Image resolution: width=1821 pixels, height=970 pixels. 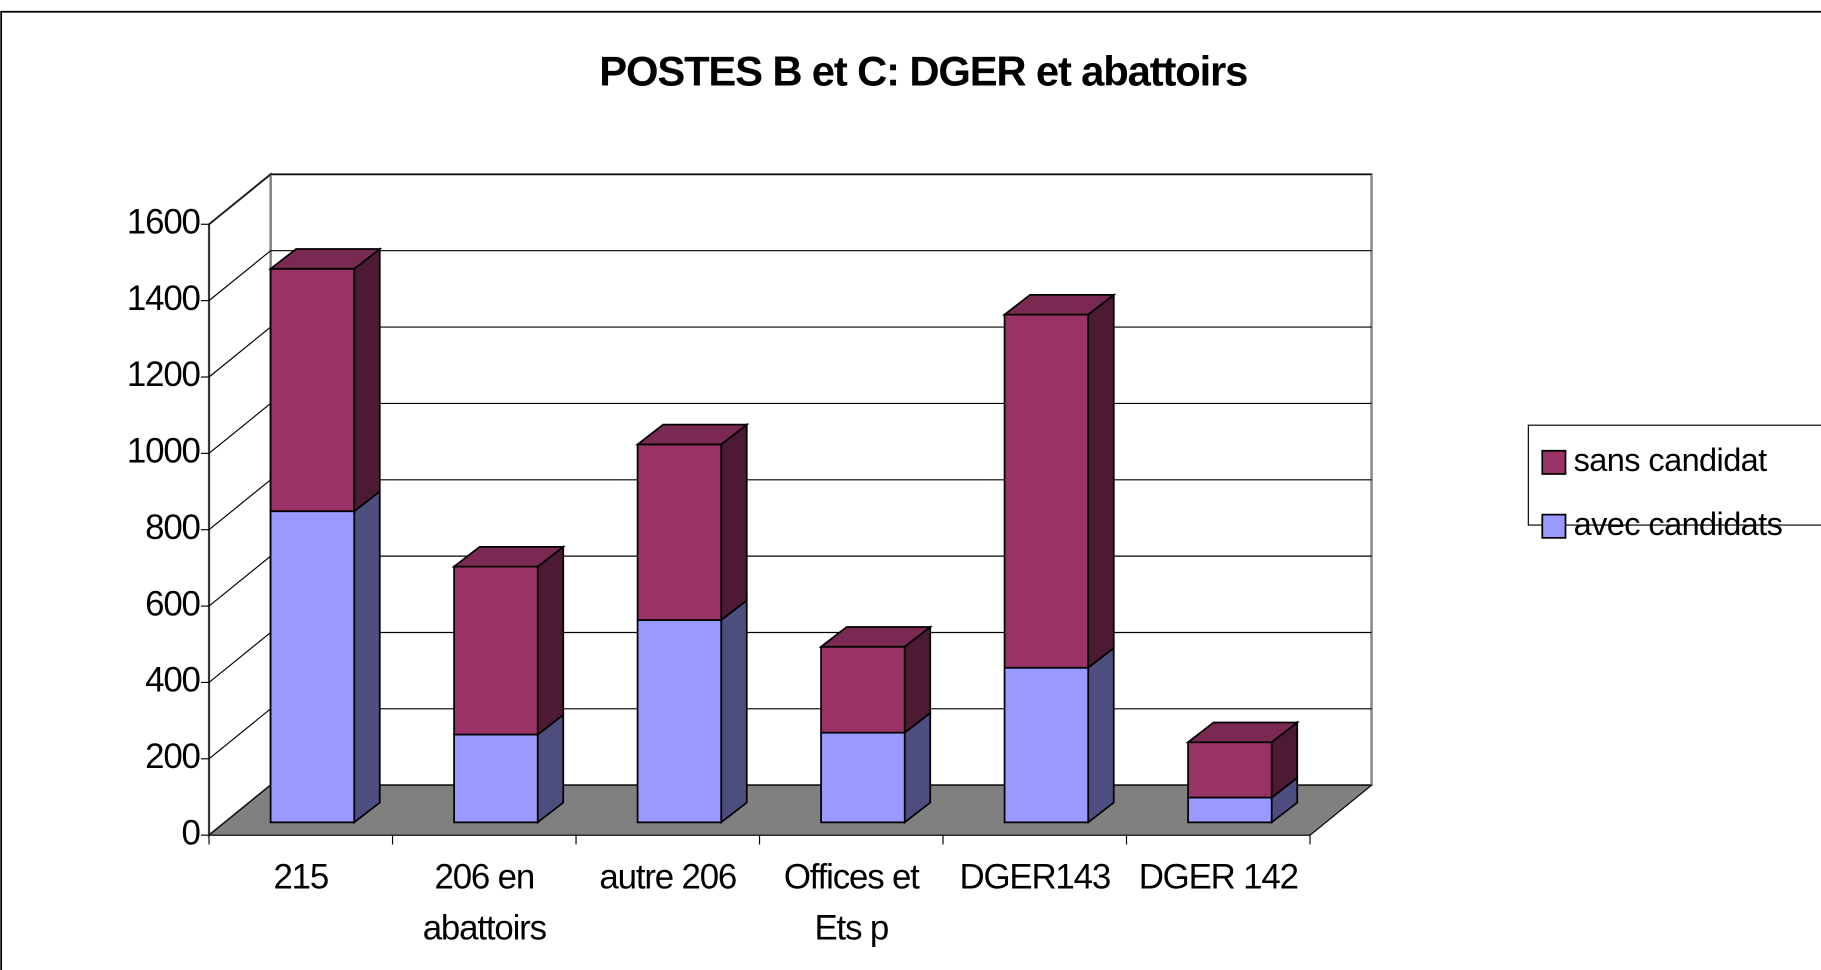 I want to click on y-tick-label: 400, so click(x=172, y=680).